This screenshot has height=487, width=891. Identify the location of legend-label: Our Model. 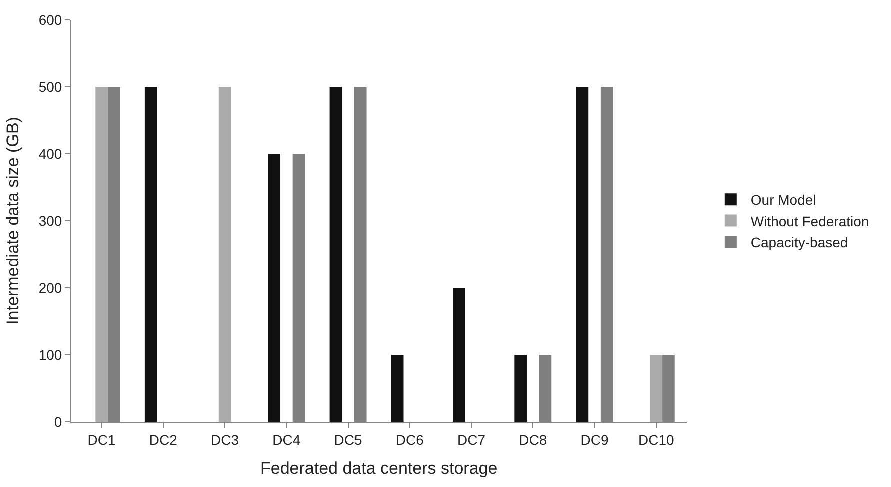
(783, 200).